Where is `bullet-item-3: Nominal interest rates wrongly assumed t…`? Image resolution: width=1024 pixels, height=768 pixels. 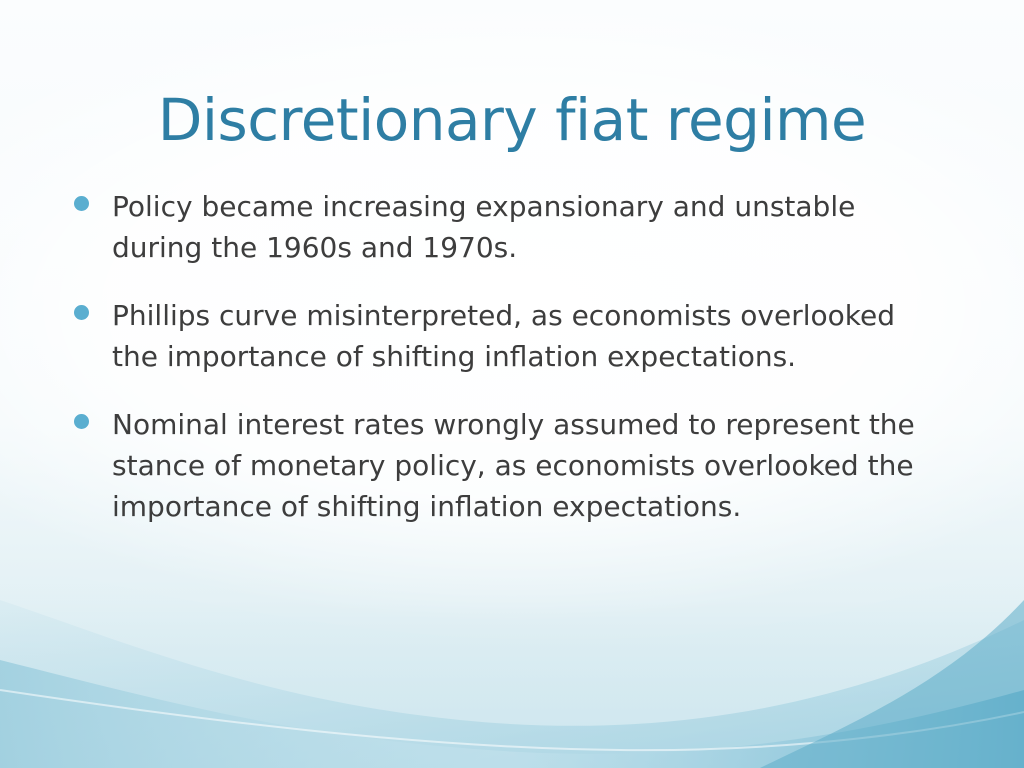
bullet-item-3: Nominal interest rates wrongly assumed t… is located at coordinates (509, 465).